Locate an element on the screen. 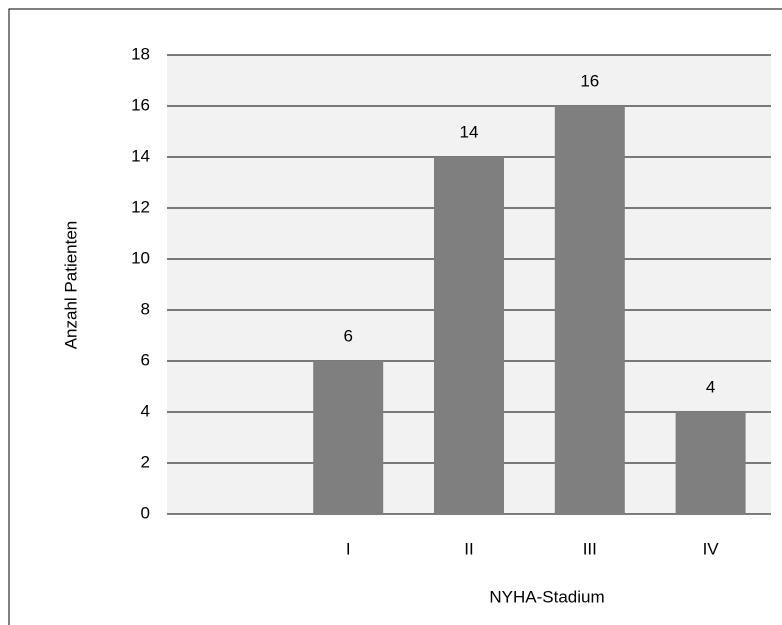 This screenshot has width=782, height=625. y-tick-label: 8 is located at coordinates (145, 308).